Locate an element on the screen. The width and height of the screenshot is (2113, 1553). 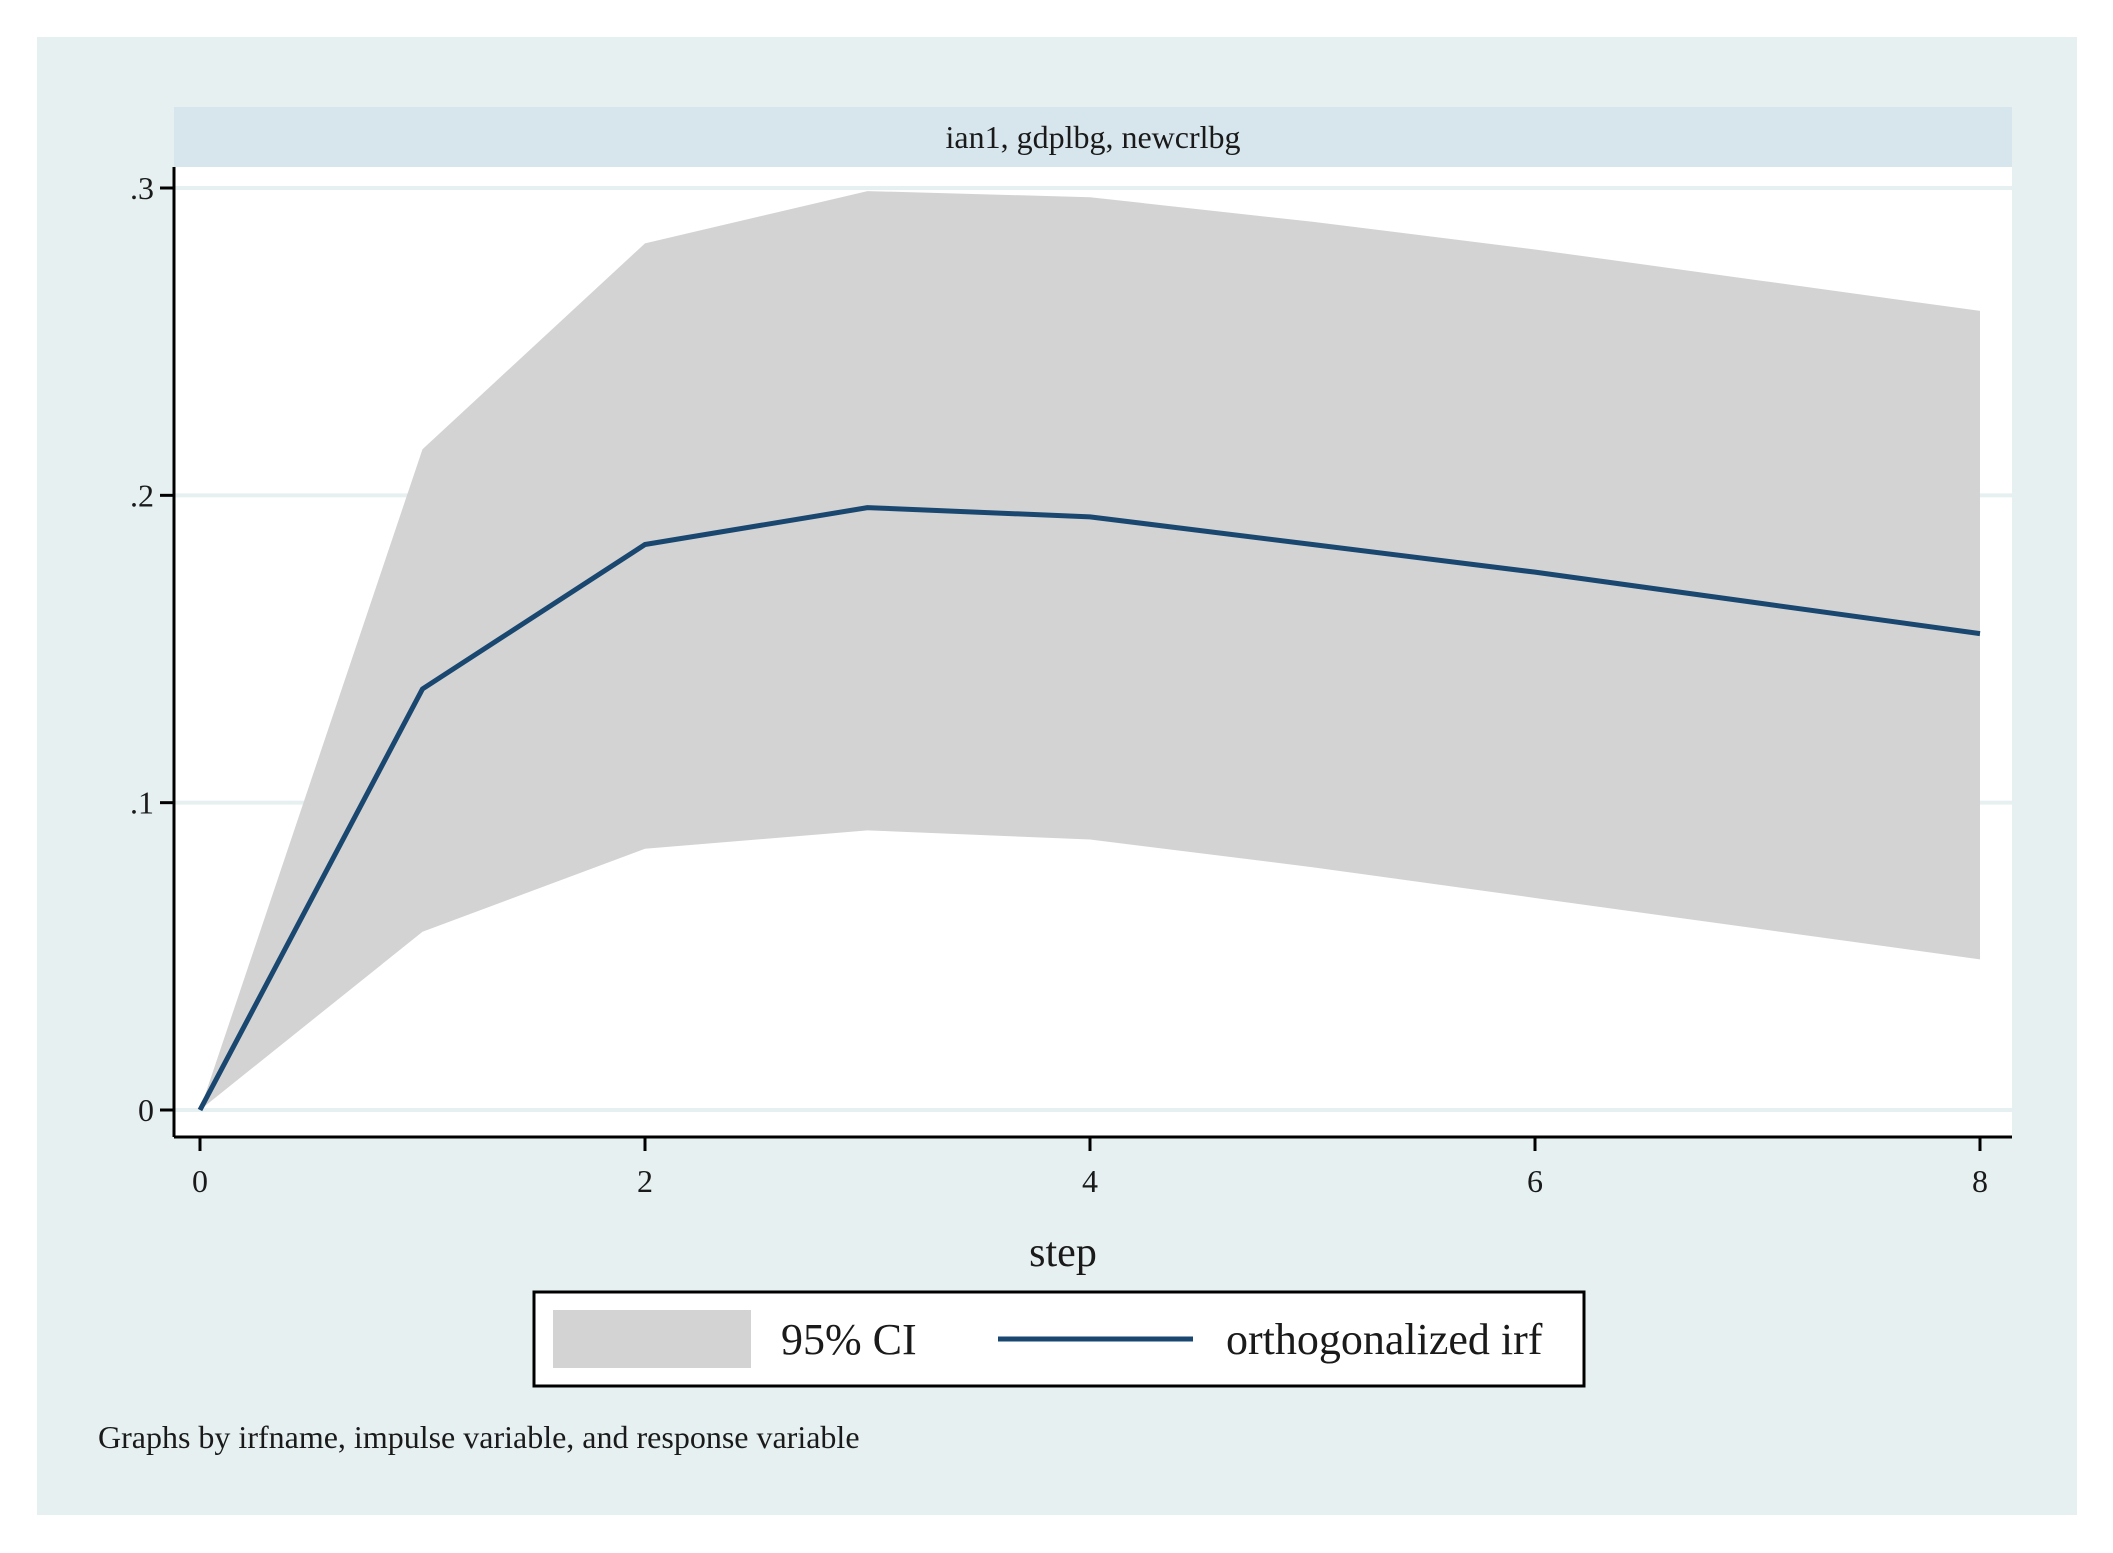
y-tick-label: 0 is located at coordinates (146, 1110).